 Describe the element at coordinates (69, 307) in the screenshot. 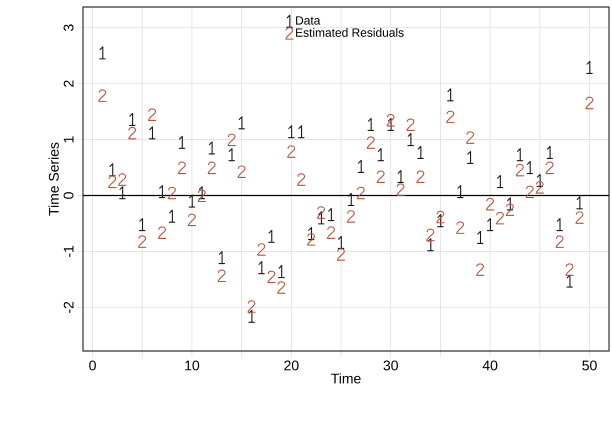

I see `y-tick-label: -2` at that location.